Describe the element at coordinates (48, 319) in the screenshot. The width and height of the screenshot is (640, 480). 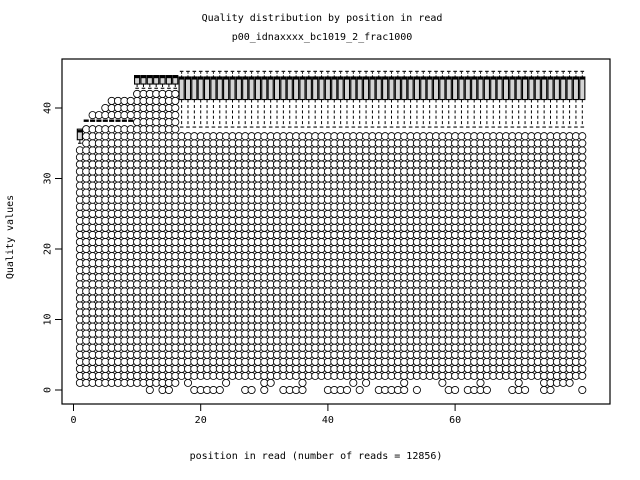
I see `y-tick-label: 10` at that location.